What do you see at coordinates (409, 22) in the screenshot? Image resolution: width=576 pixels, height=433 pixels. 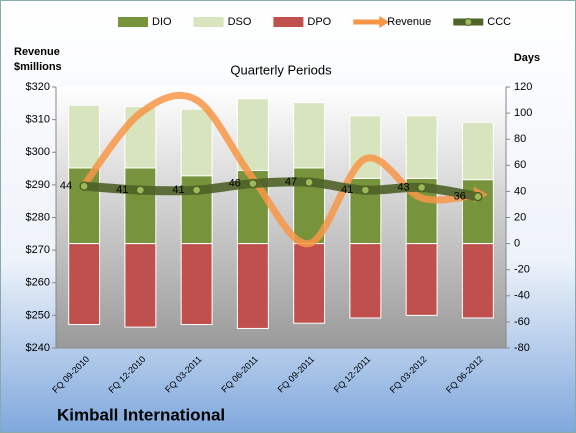 I see `legend-label: Revenue` at bounding box center [409, 22].